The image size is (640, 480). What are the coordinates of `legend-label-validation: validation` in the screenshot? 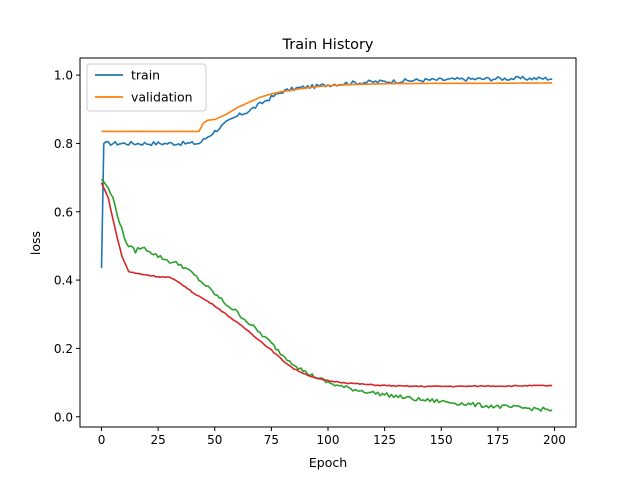 It's located at (162, 97).